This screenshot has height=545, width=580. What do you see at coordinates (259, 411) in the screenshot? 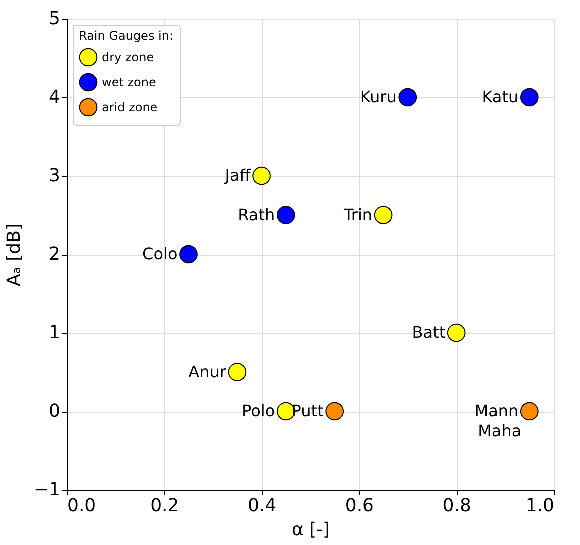
I see `annotation: Polo` at bounding box center [259, 411].